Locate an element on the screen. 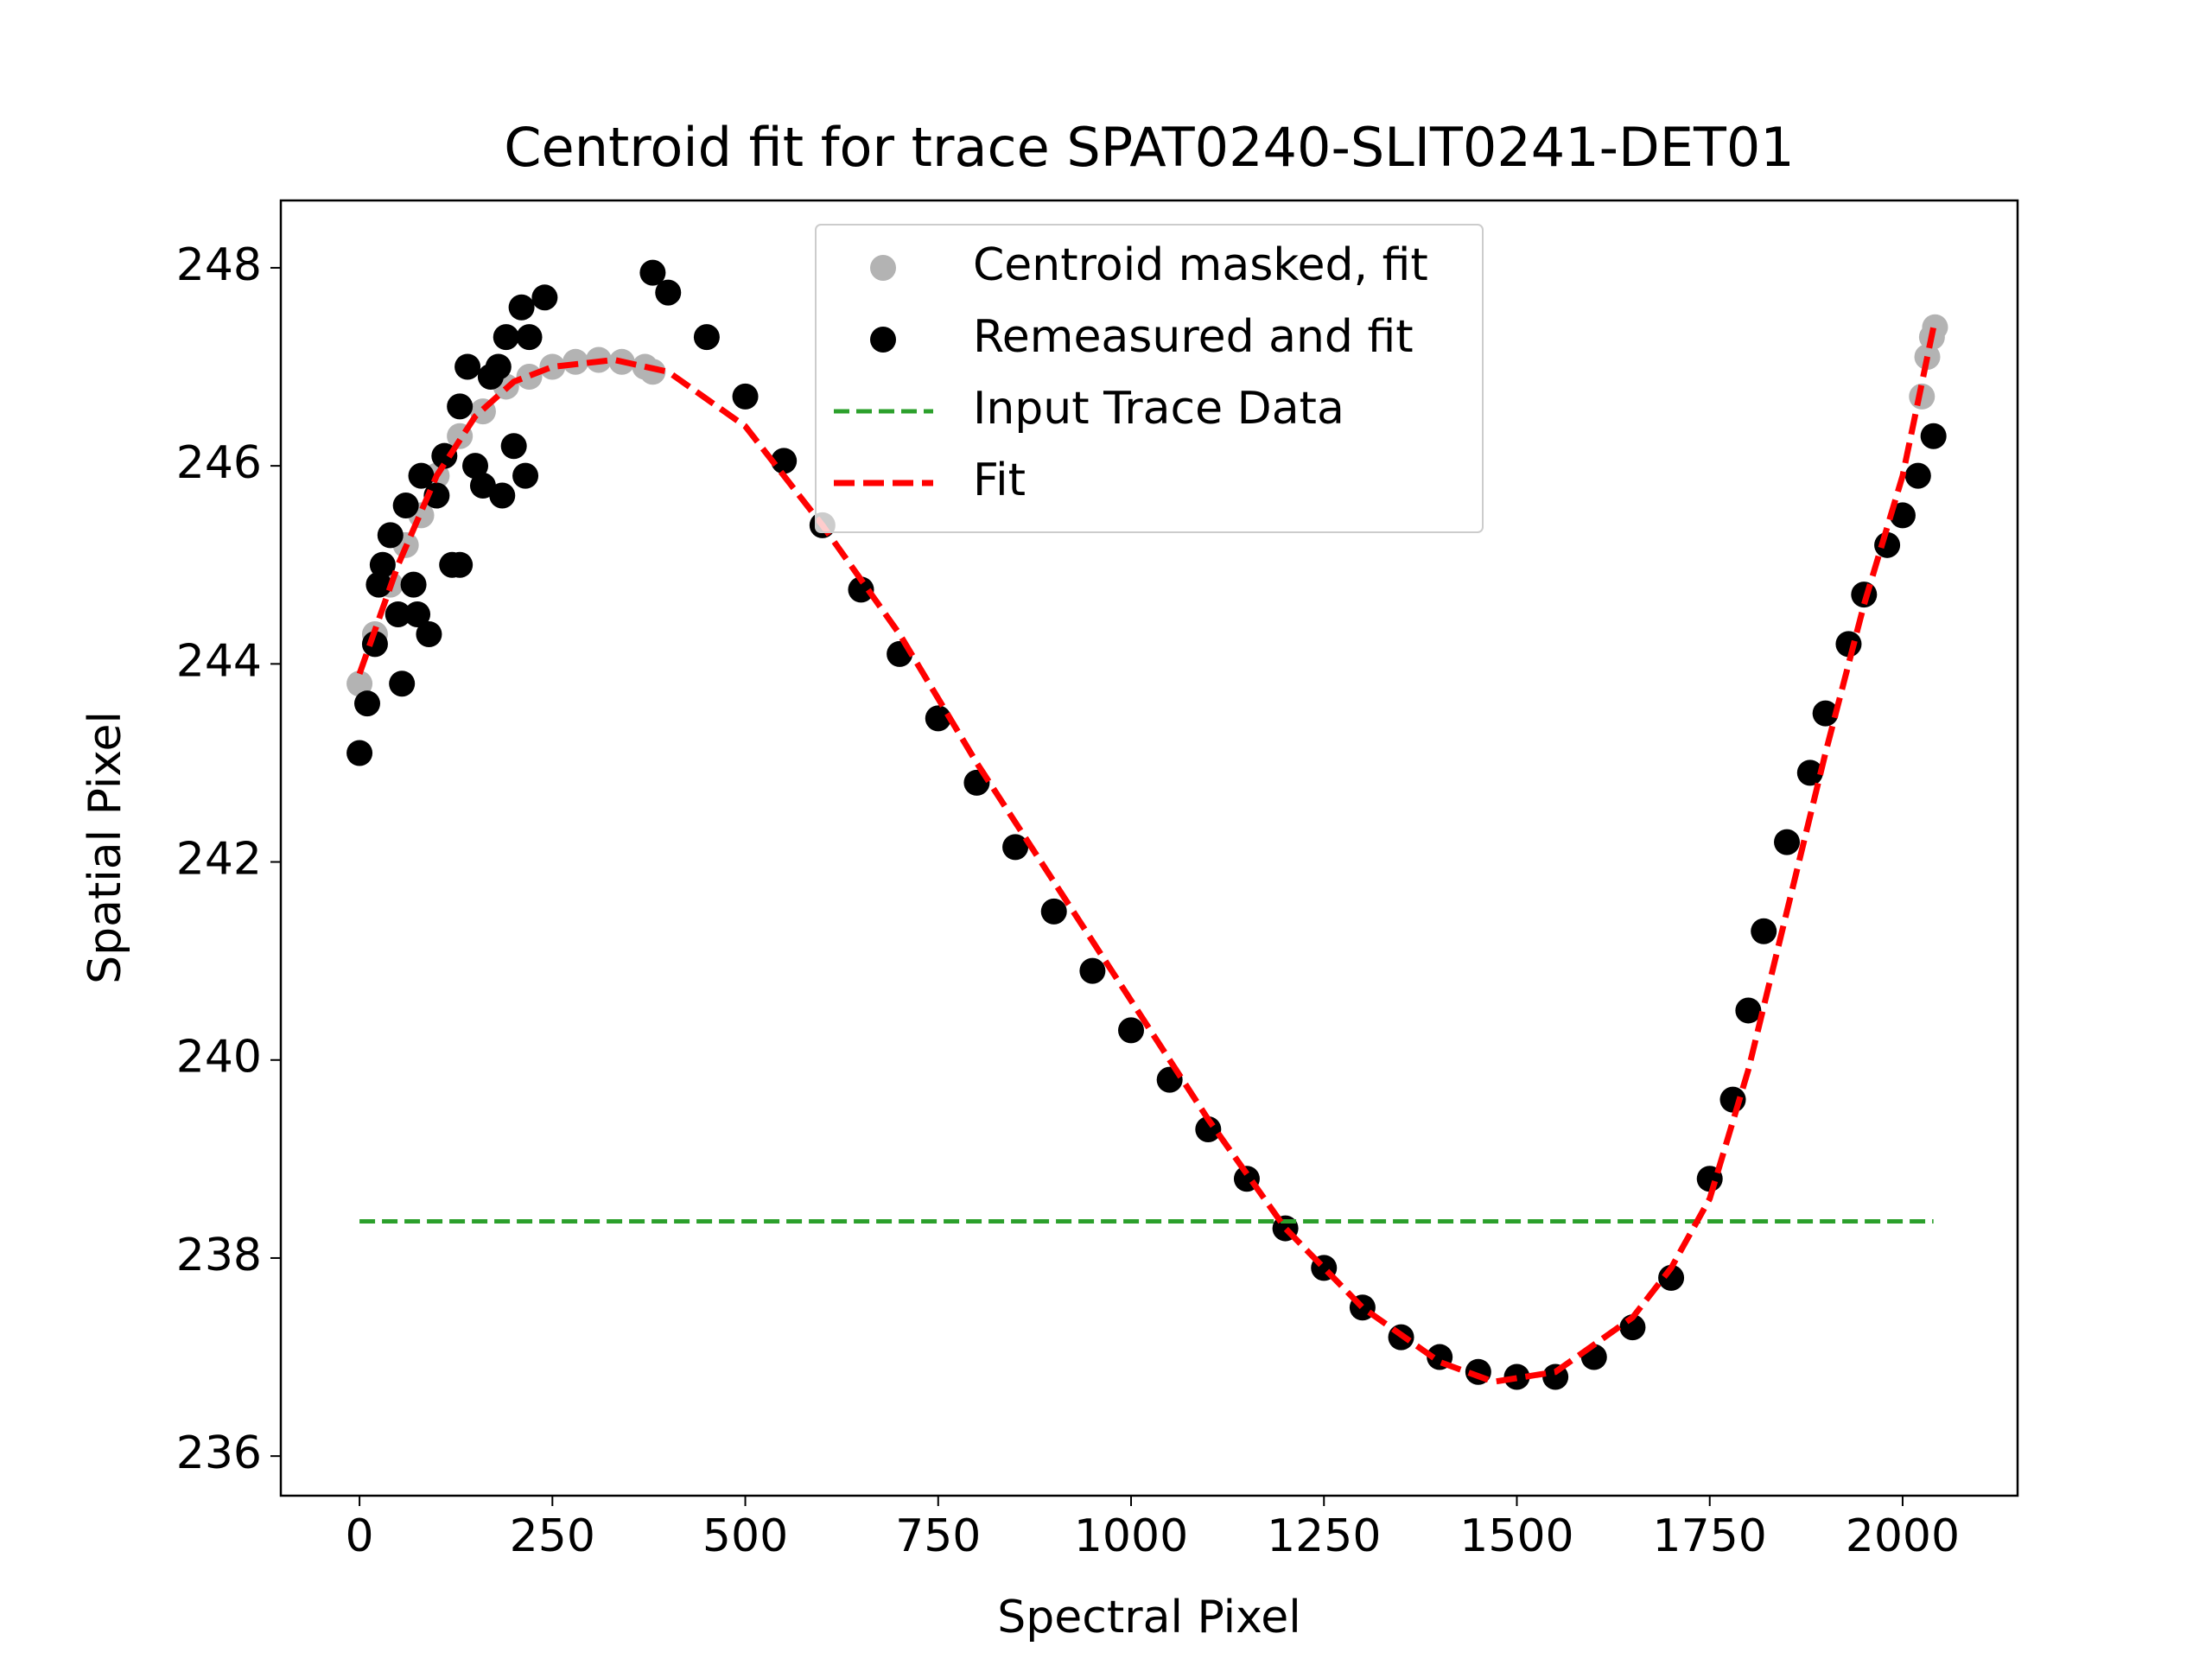 This screenshot has height=1659, width=2212. x-tick-label: 1000 is located at coordinates (1131, 1536).